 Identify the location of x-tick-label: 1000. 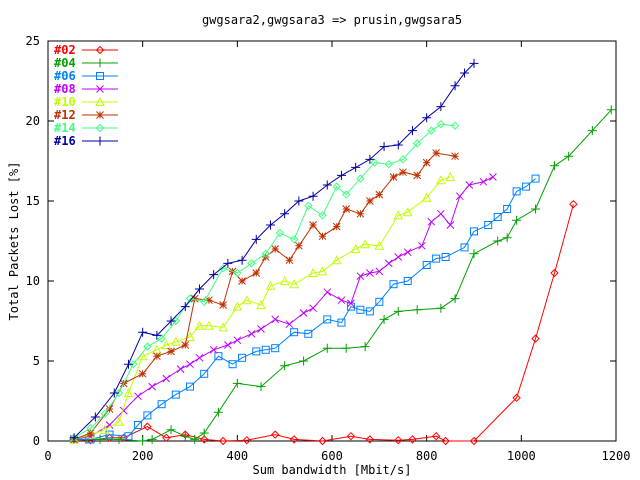
(521, 456).